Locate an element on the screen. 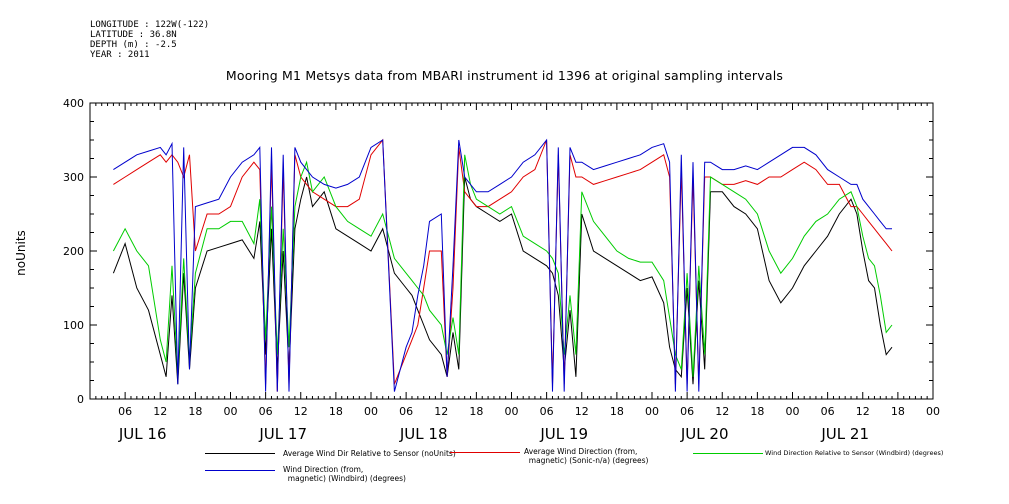 The height and width of the screenshot is (504, 1009). longitude-label: LONGITUDE : 122W(-122) is located at coordinates (150, 25).